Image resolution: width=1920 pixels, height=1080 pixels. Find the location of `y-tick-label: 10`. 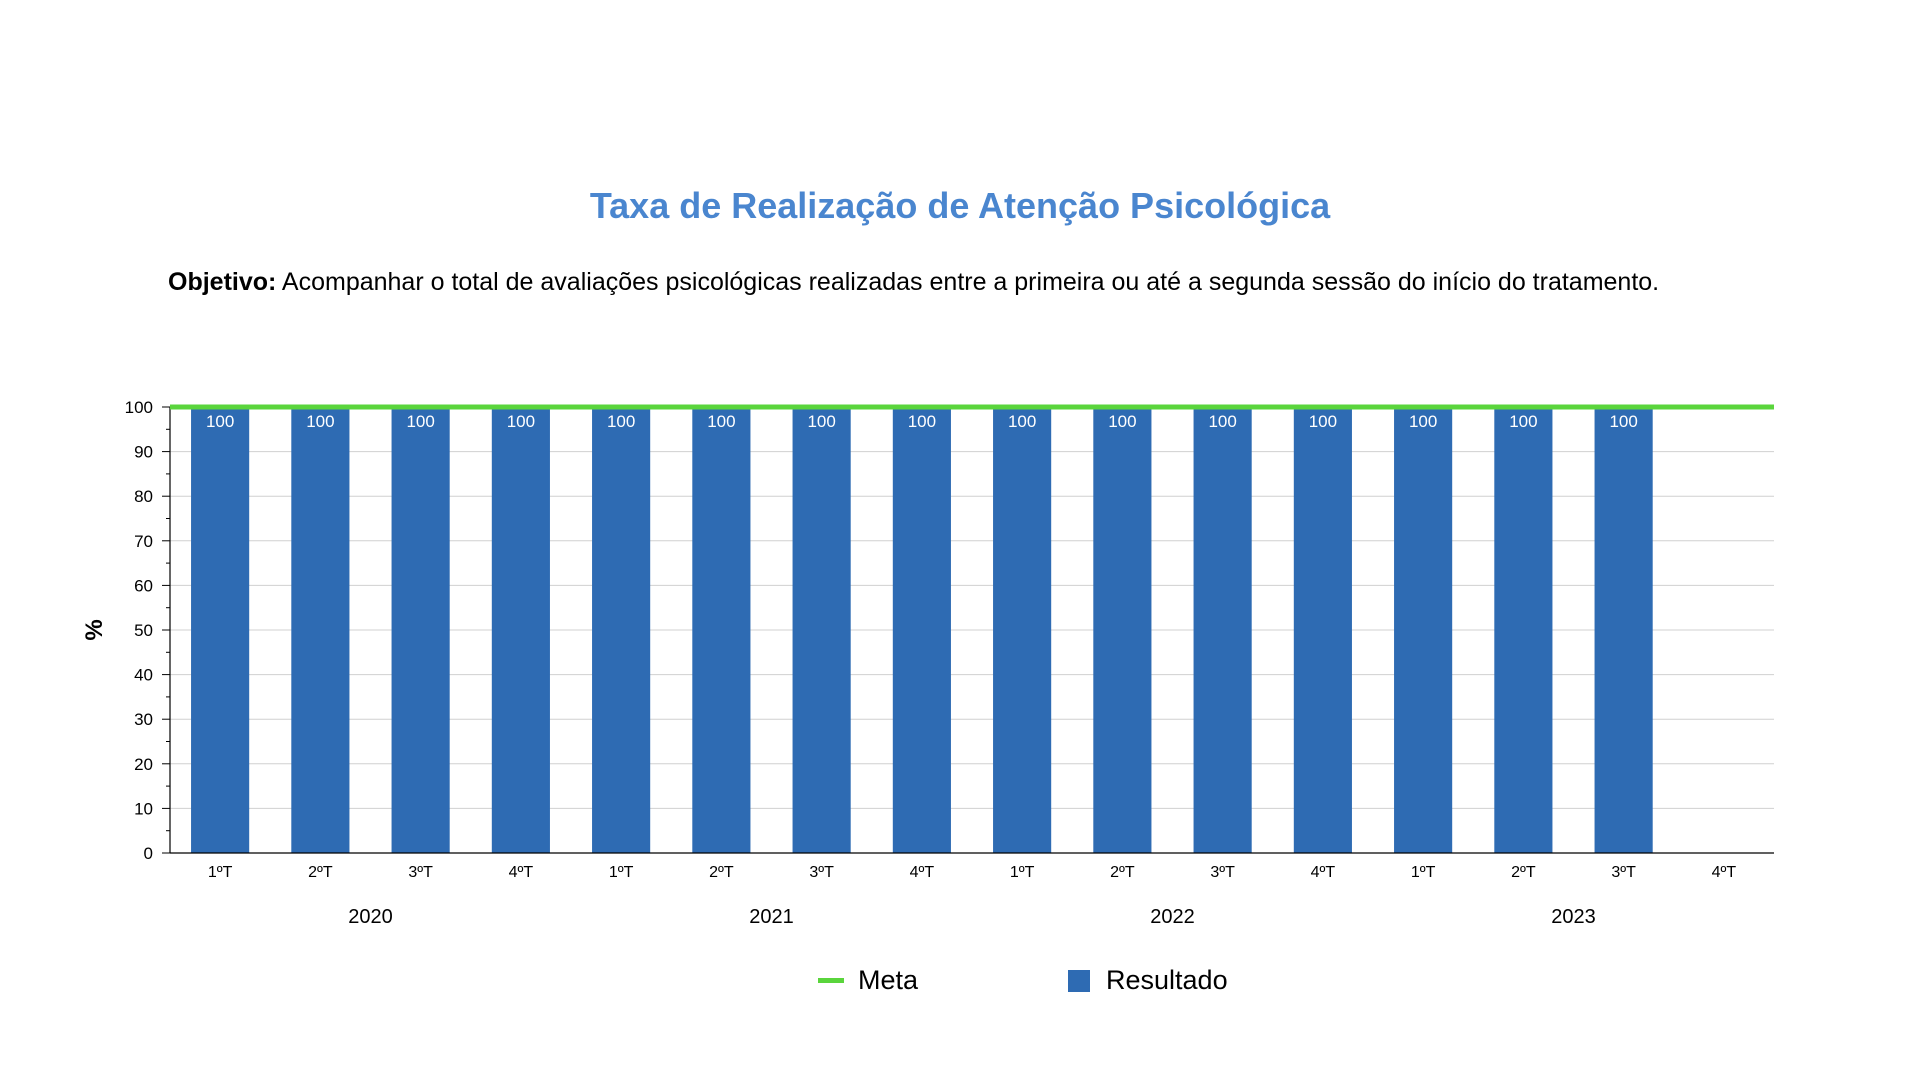

y-tick-label: 10 is located at coordinates (143, 808).